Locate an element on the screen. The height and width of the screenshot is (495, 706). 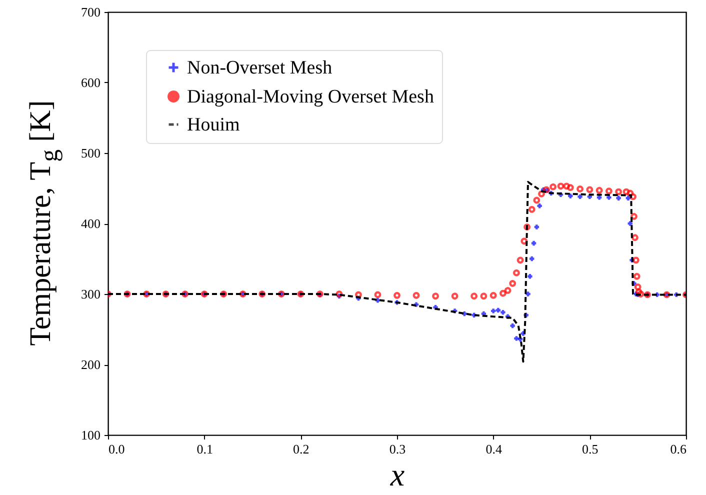
x-tick-label: 0.5 is located at coordinates (590, 449).